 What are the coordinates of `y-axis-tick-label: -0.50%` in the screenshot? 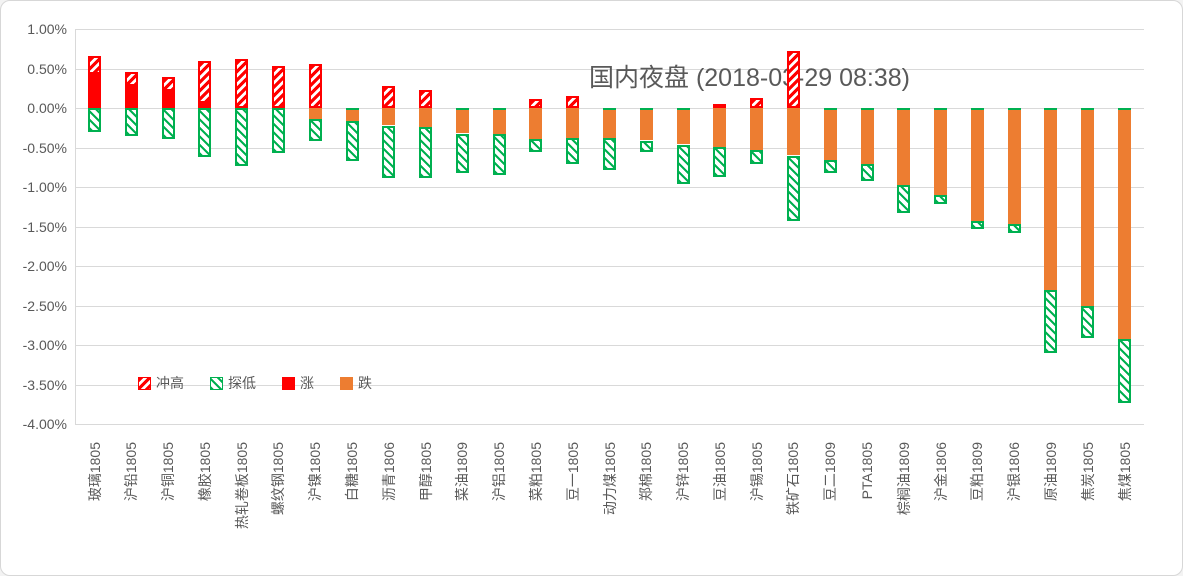 It's located at (44, 148).